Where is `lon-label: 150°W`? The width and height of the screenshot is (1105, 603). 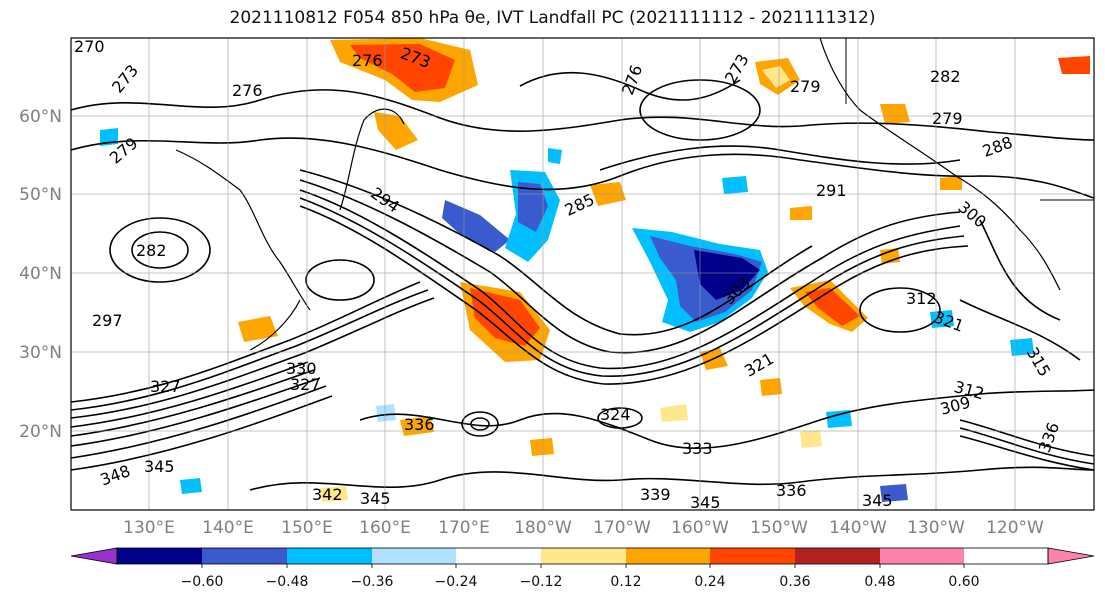
lon-label: 150°W is located at coordinates (779, 528).